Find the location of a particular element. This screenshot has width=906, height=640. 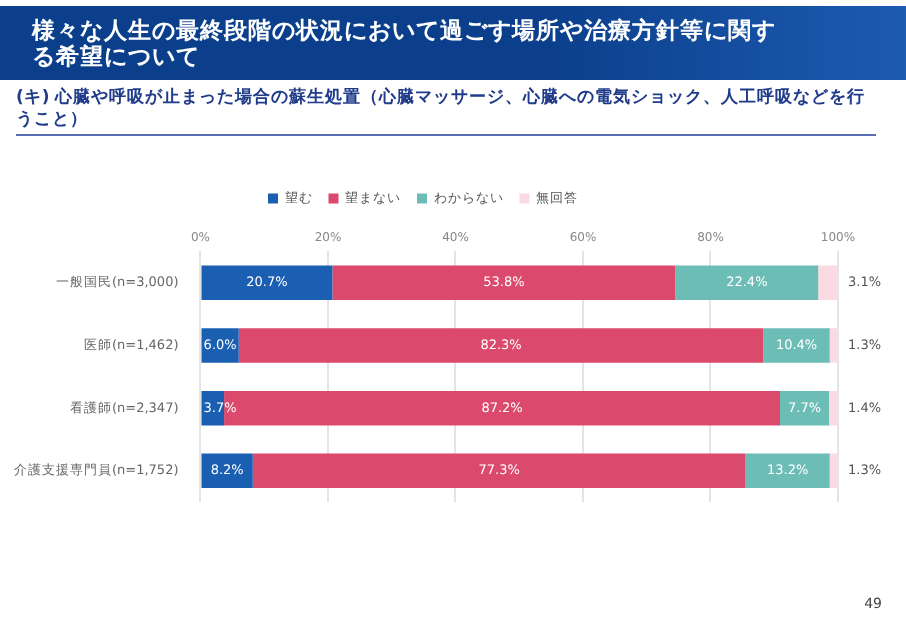

chart-subtitle: (キ) 心臓や呼吸が止まった場合の蘇生処置（心臓マッサージ、心臓への電気ショック、人工呼吸などを行うこと） is located at coordinates (446, 112).